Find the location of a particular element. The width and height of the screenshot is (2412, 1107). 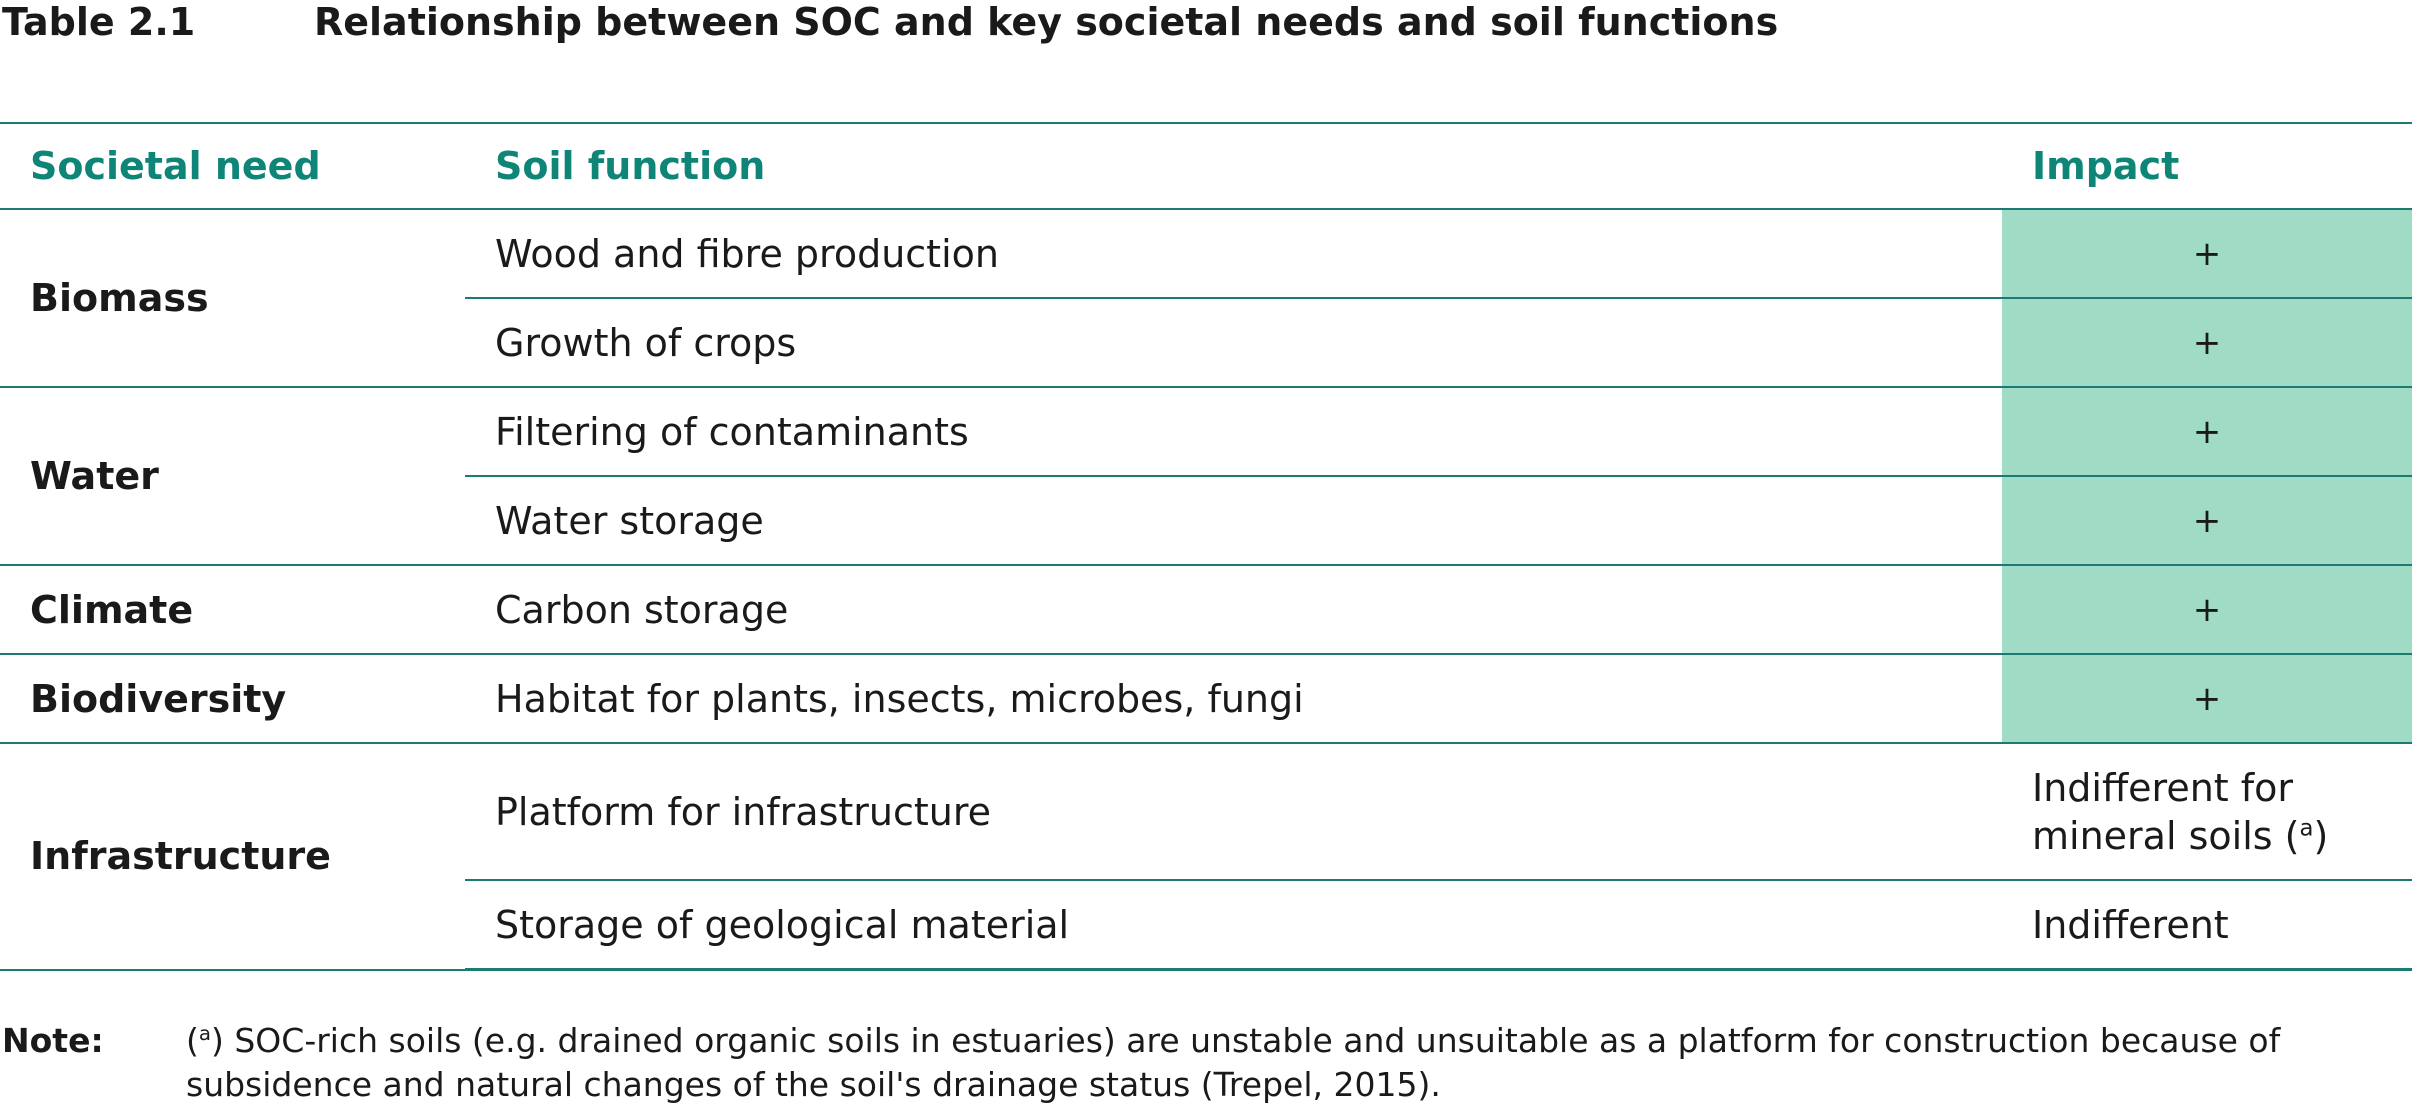

impact-line-2: mineral soils ( is located at coordinates (2166, 835).